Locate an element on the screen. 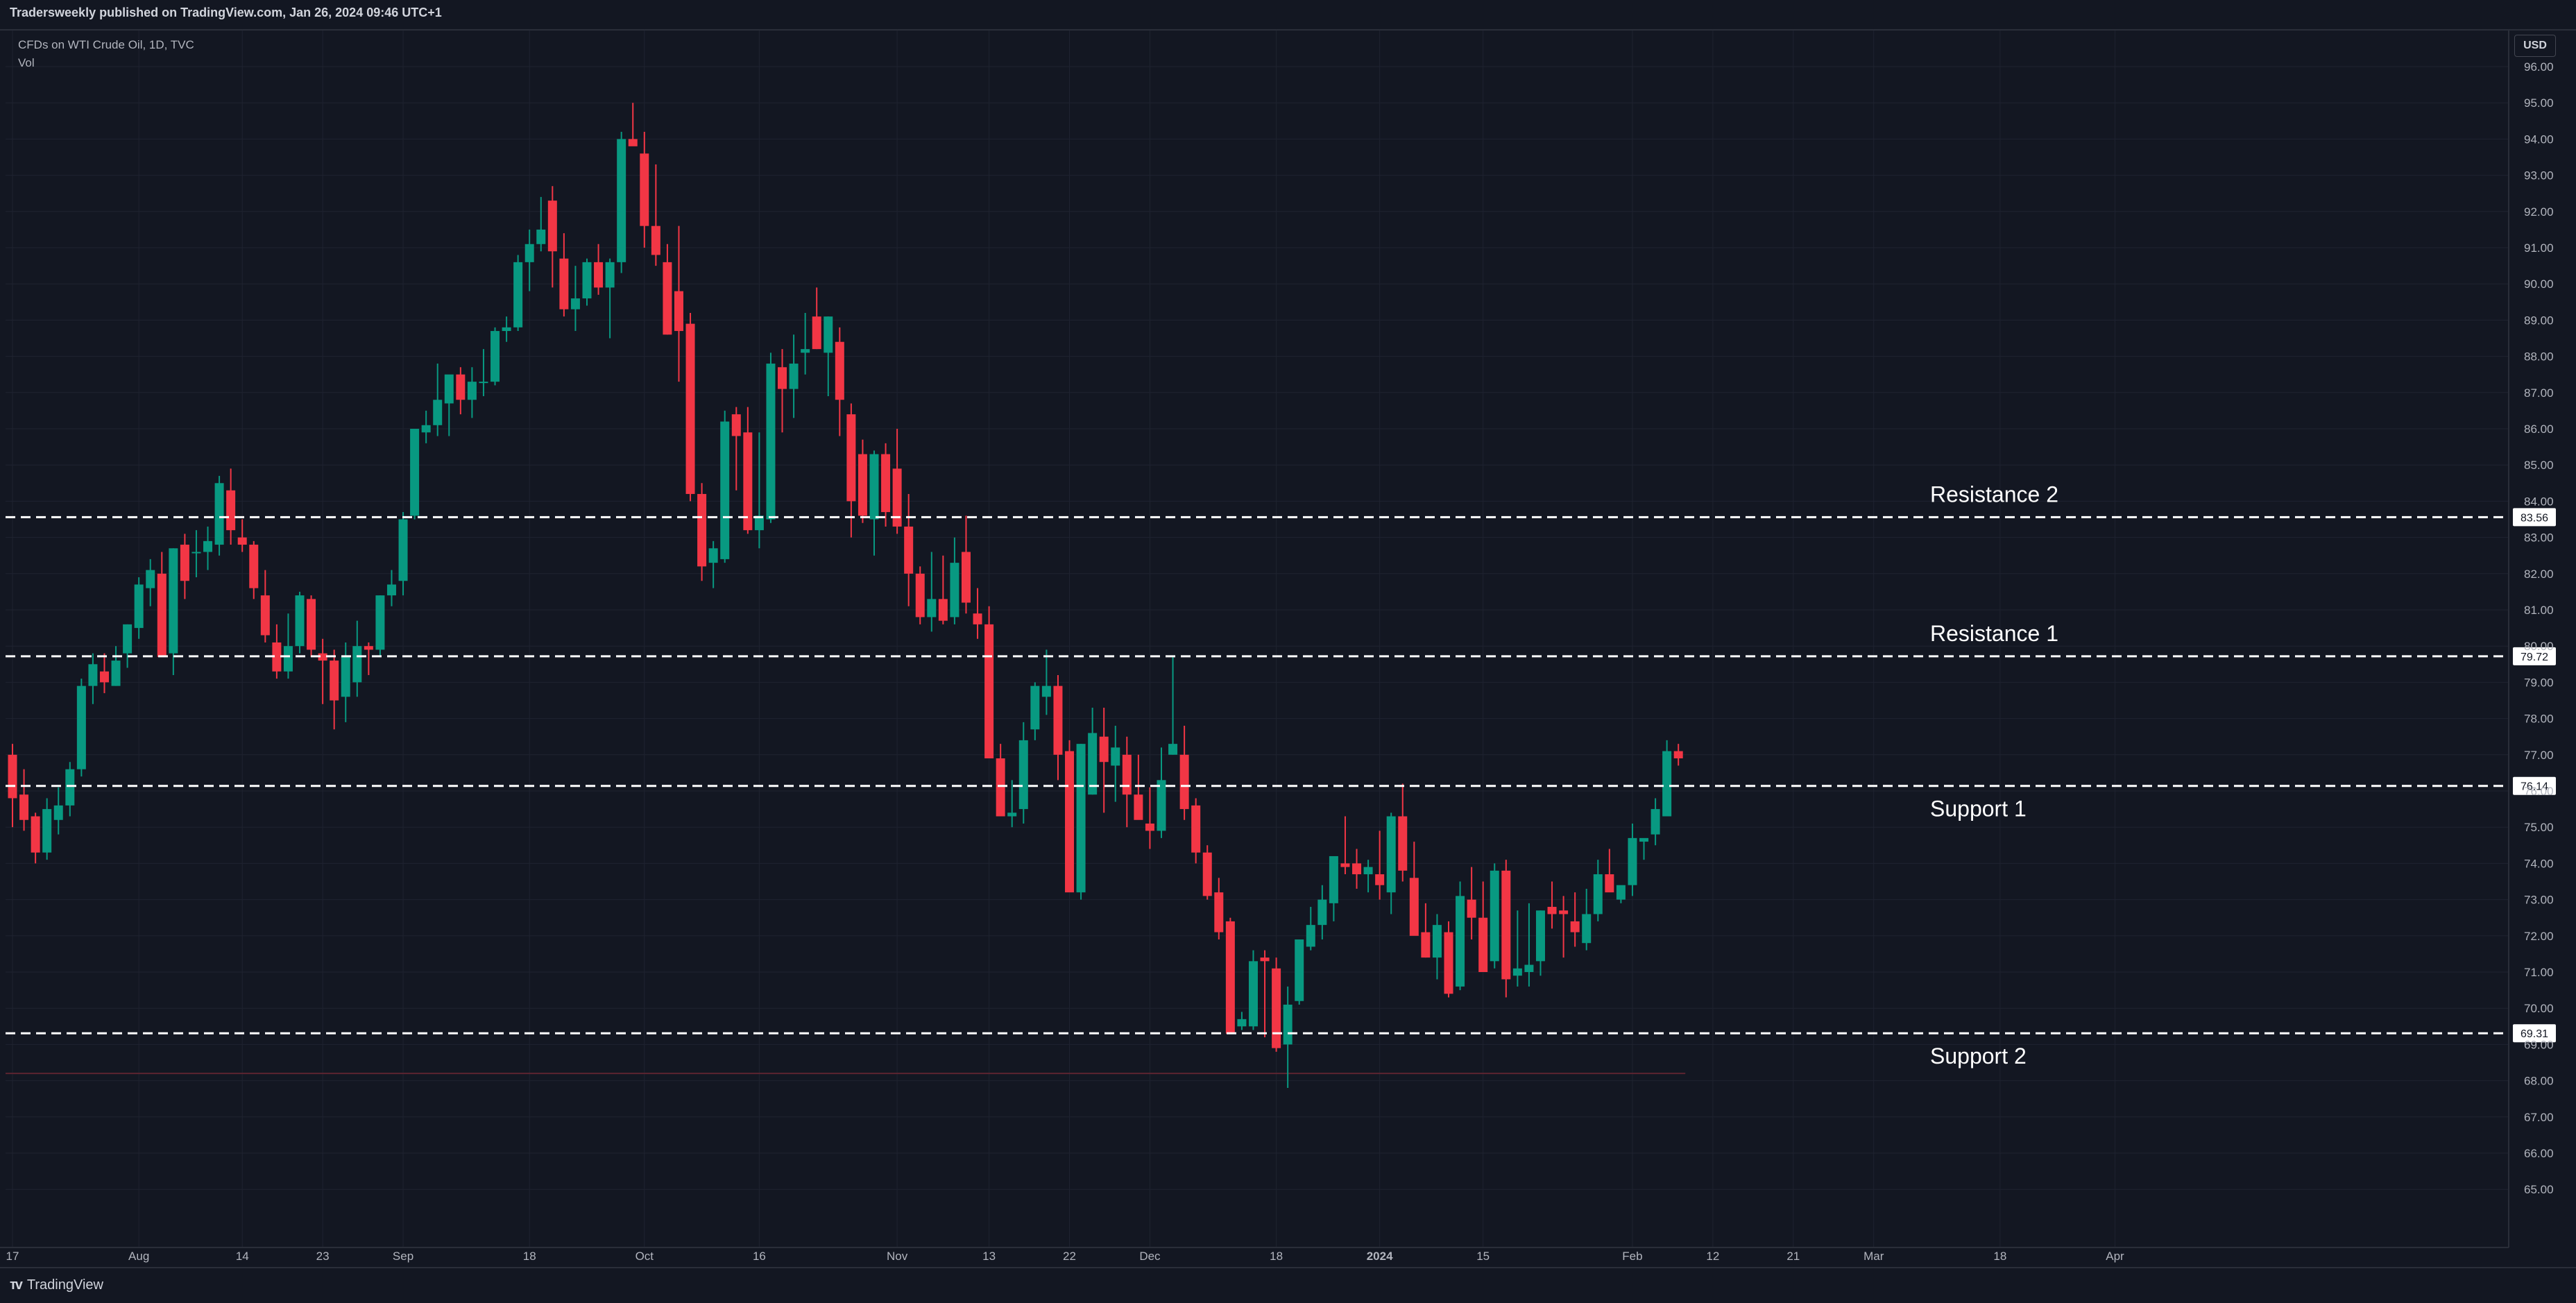  volume-legend: Vol is located at coordinates (26, 63).